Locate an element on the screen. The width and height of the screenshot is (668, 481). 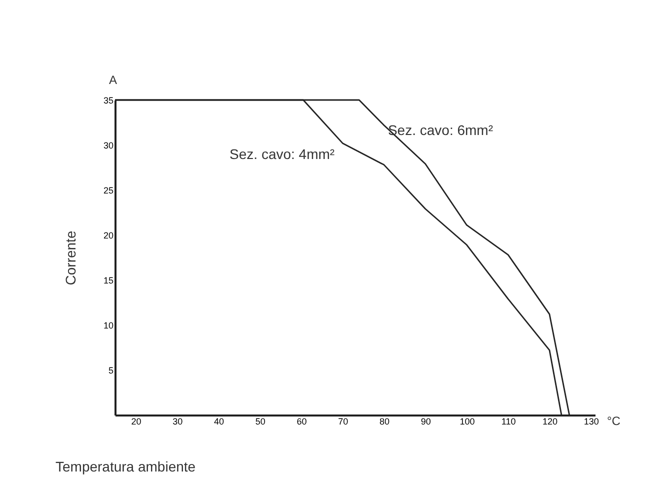
x-tick-label: 40 is located at coordinates (219, 421).